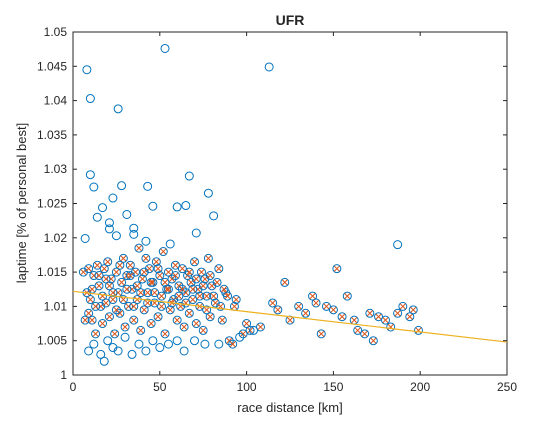 Image resolution: width=560 pixels, height=425 pixels. Describe the element at coordinates (56, 101) in the screenshot. I see `y-tick-label: 1.04` at that location.